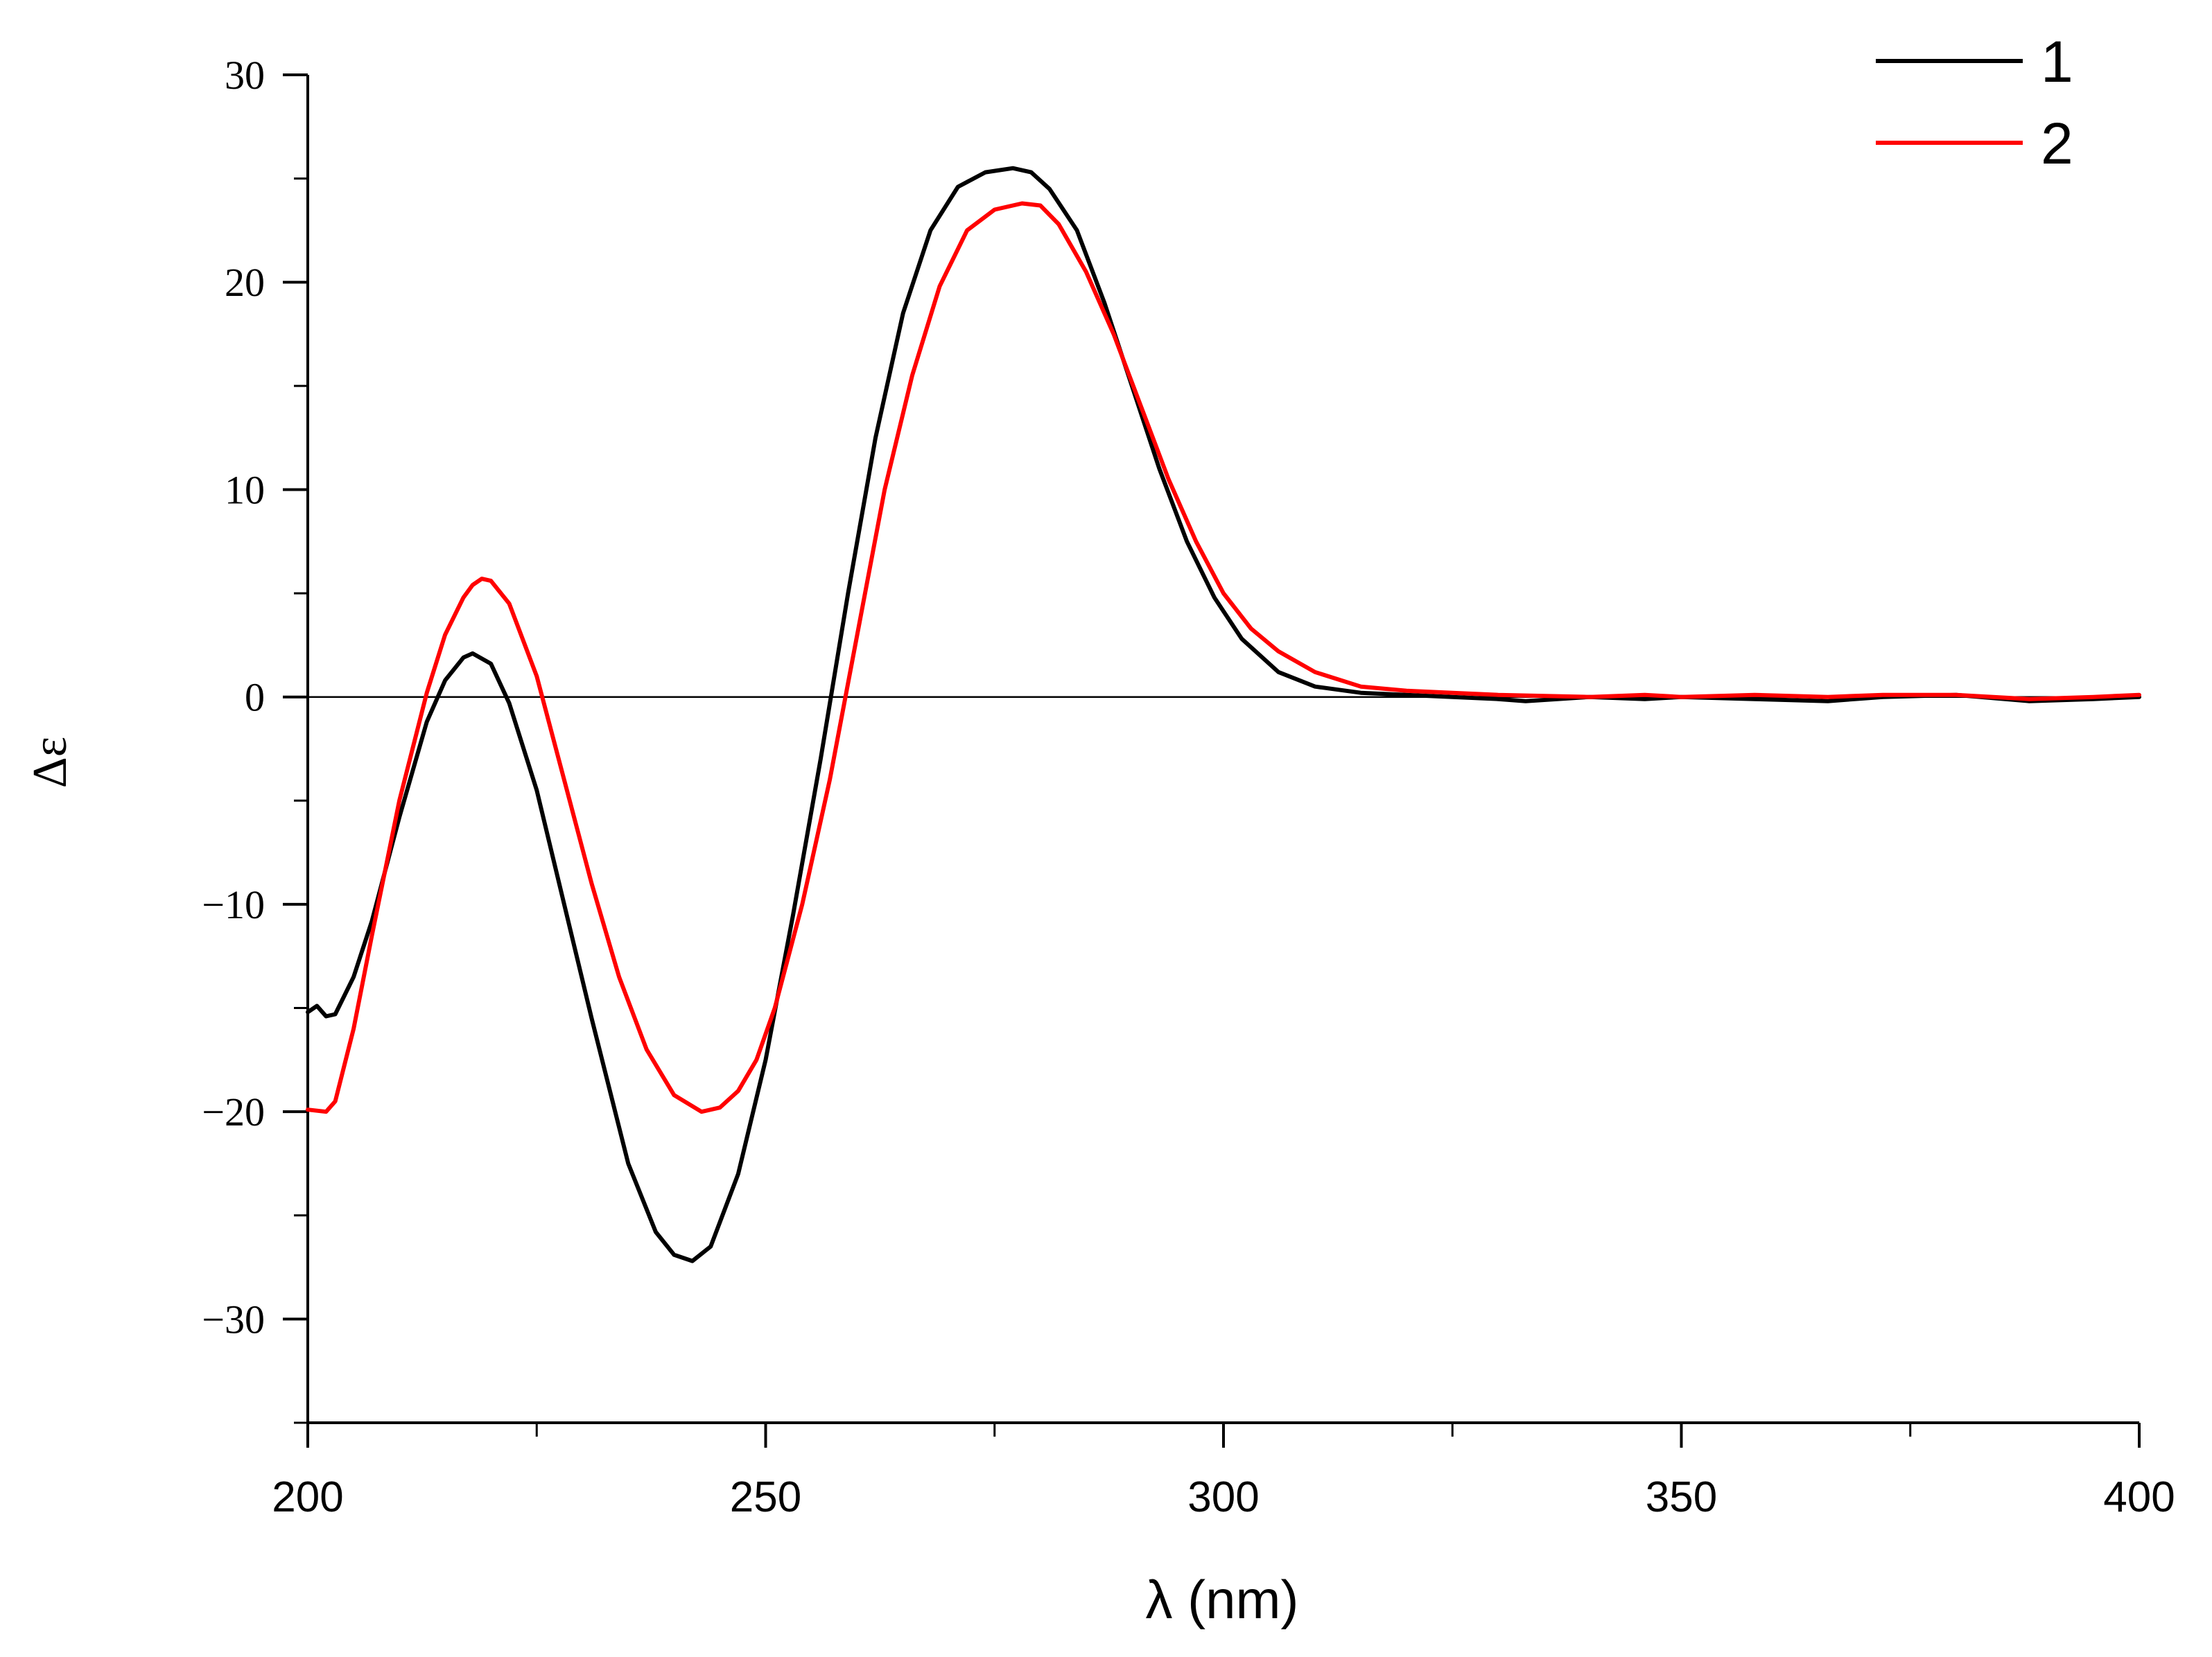 The image size is (2212, 1657). Describe the element at coordinates (233, 1319) in the screenshot. I see `y-tick-label: −30` at that location.